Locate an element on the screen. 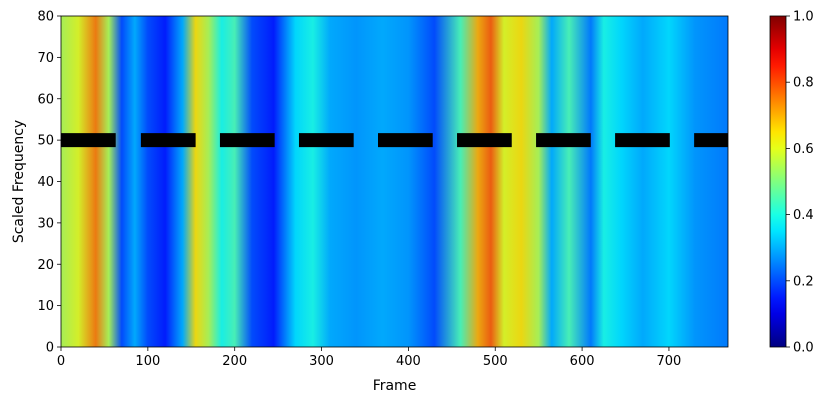 The image size is (831, 404). x-tick-label: 300 is located at coordinates (321, 361).